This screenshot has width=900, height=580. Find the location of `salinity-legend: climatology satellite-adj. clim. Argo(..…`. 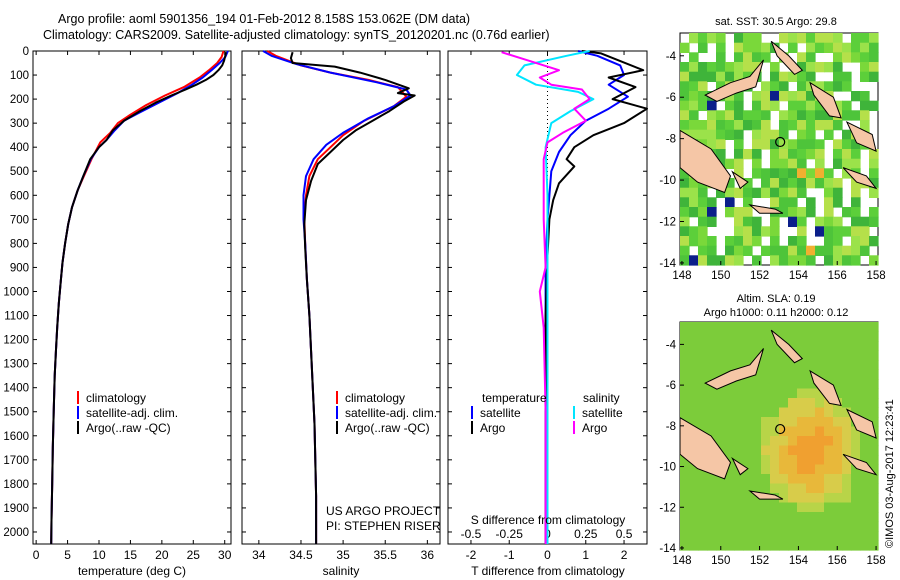

salinity-legend: climatology satellite-adj. clim. Argo(..… is located at coordinates (386, 413).